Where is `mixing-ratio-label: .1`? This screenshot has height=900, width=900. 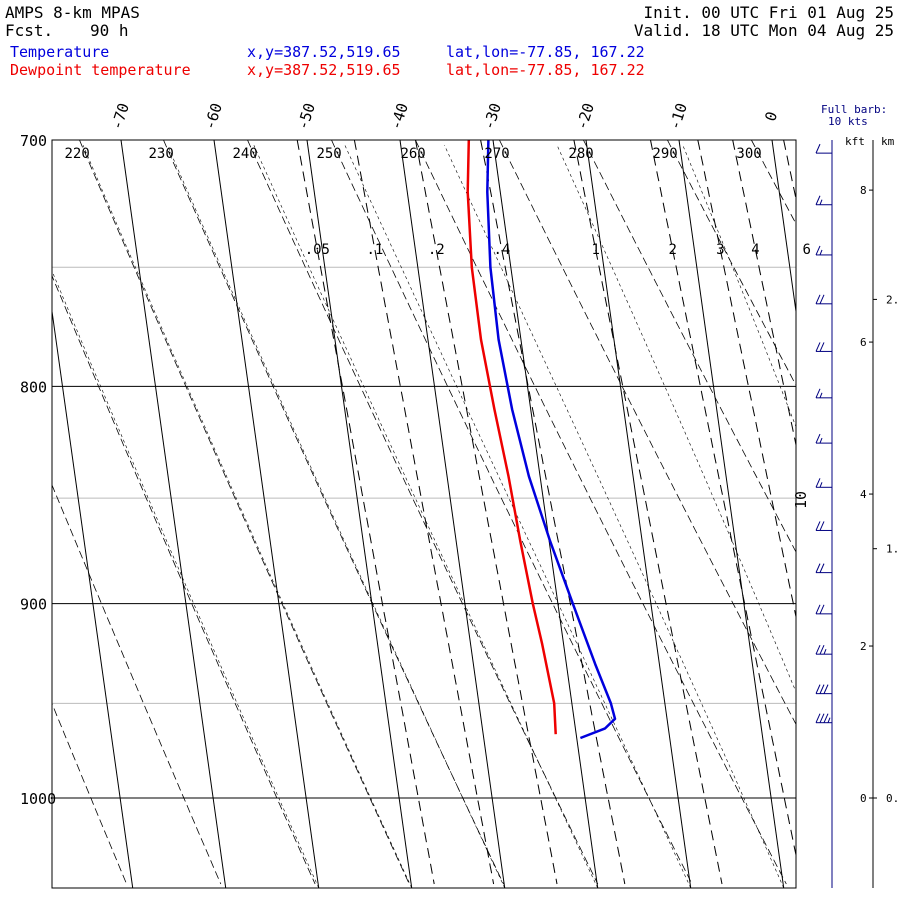
mixing-ratio-label: .1 is located at coordinates (374, 250).